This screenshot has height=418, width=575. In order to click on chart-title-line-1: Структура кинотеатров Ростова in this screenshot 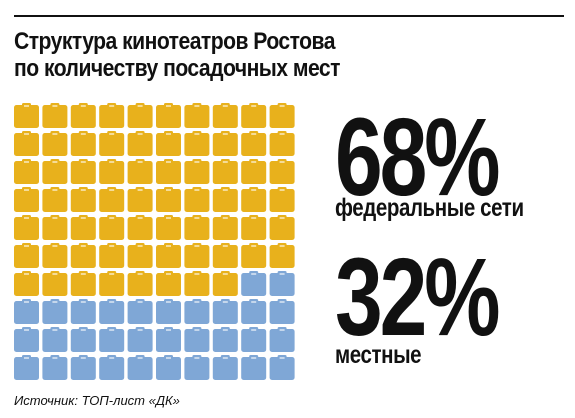, I will do `click(174, 41)`.